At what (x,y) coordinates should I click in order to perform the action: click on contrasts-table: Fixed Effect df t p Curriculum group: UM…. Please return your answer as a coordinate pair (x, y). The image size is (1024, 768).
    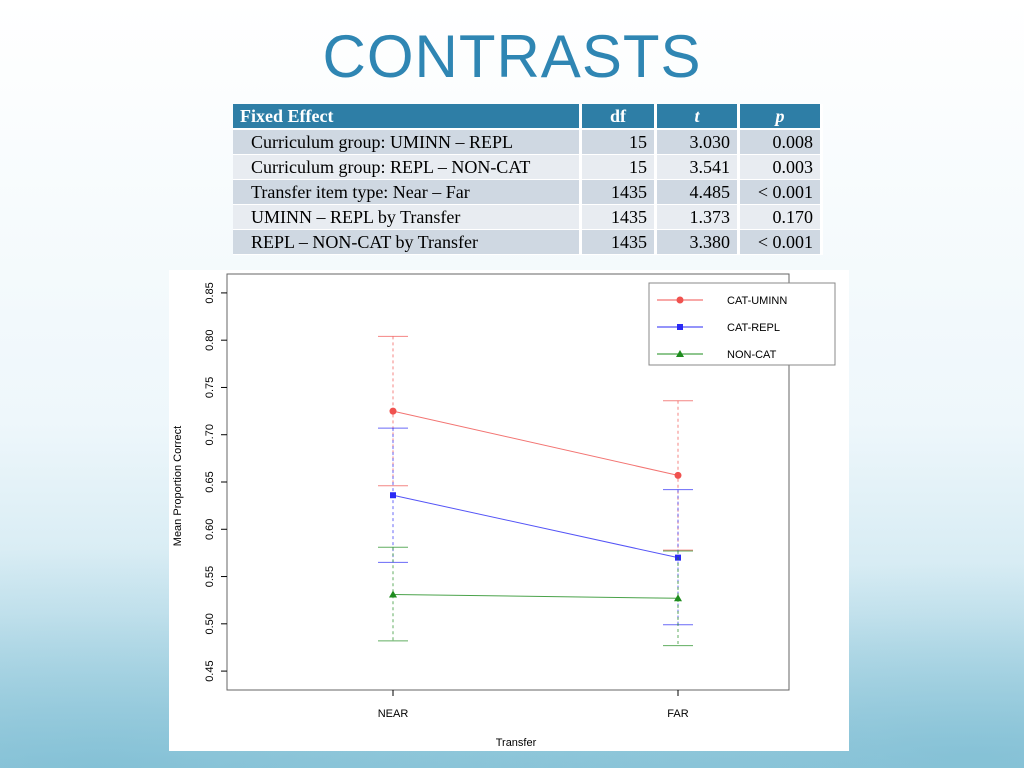
    Looking at the image, I should click on (528, 179).